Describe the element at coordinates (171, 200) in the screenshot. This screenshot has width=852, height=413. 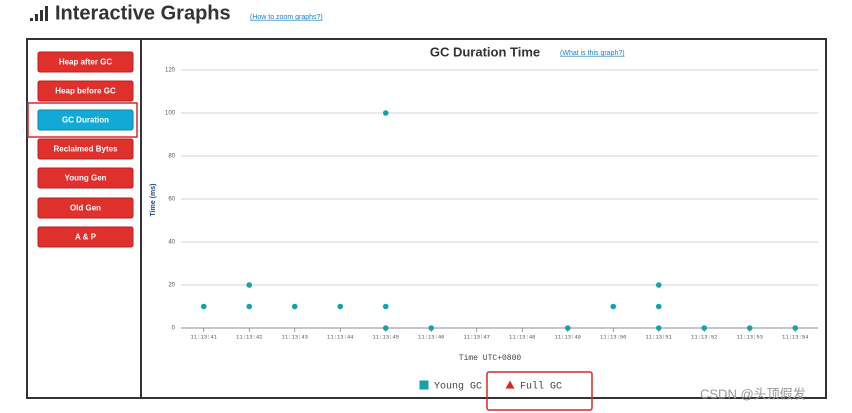
I see `y-tick-label: 60` at that location.